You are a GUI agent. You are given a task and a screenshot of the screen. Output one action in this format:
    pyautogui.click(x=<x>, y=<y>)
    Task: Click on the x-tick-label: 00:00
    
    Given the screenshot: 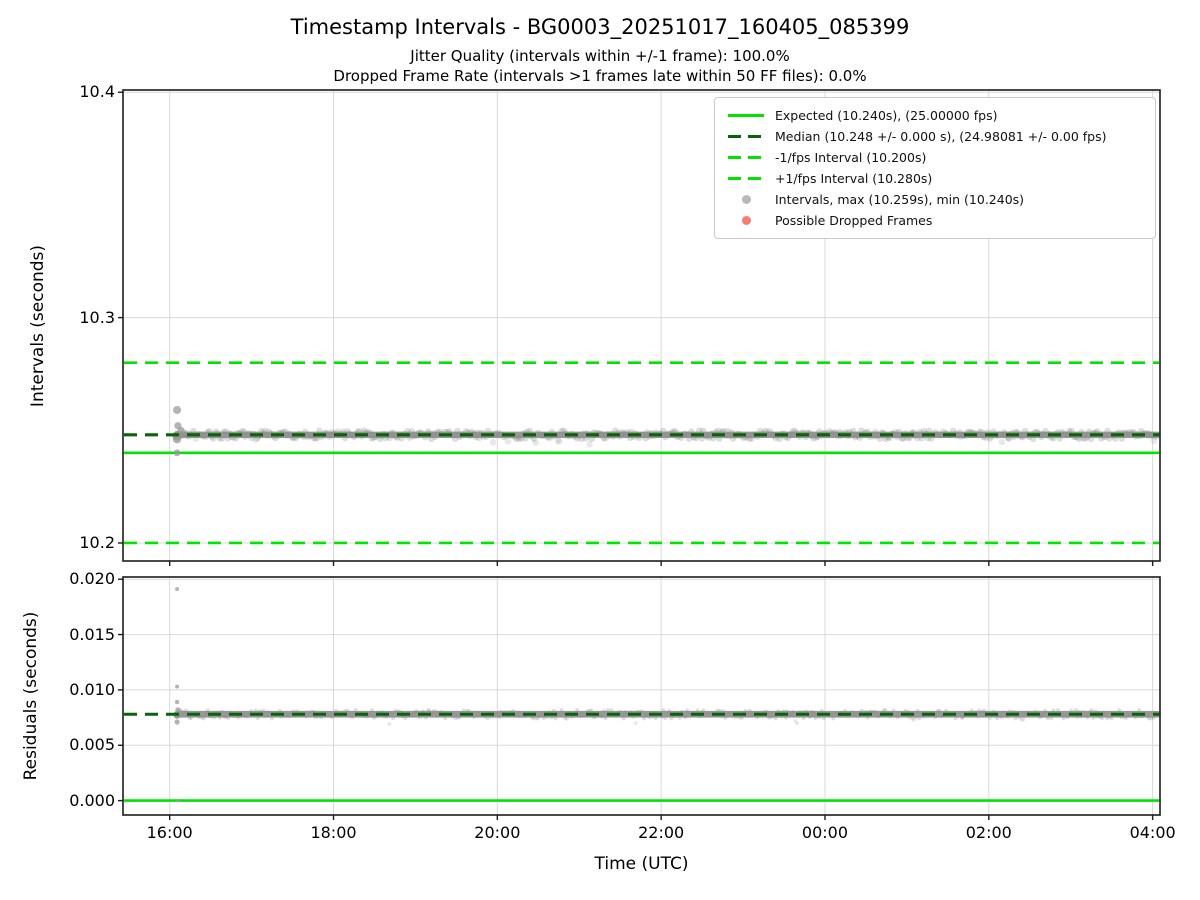 What is the action you would take?
    pyautogui.click(x=825, y=832)
    